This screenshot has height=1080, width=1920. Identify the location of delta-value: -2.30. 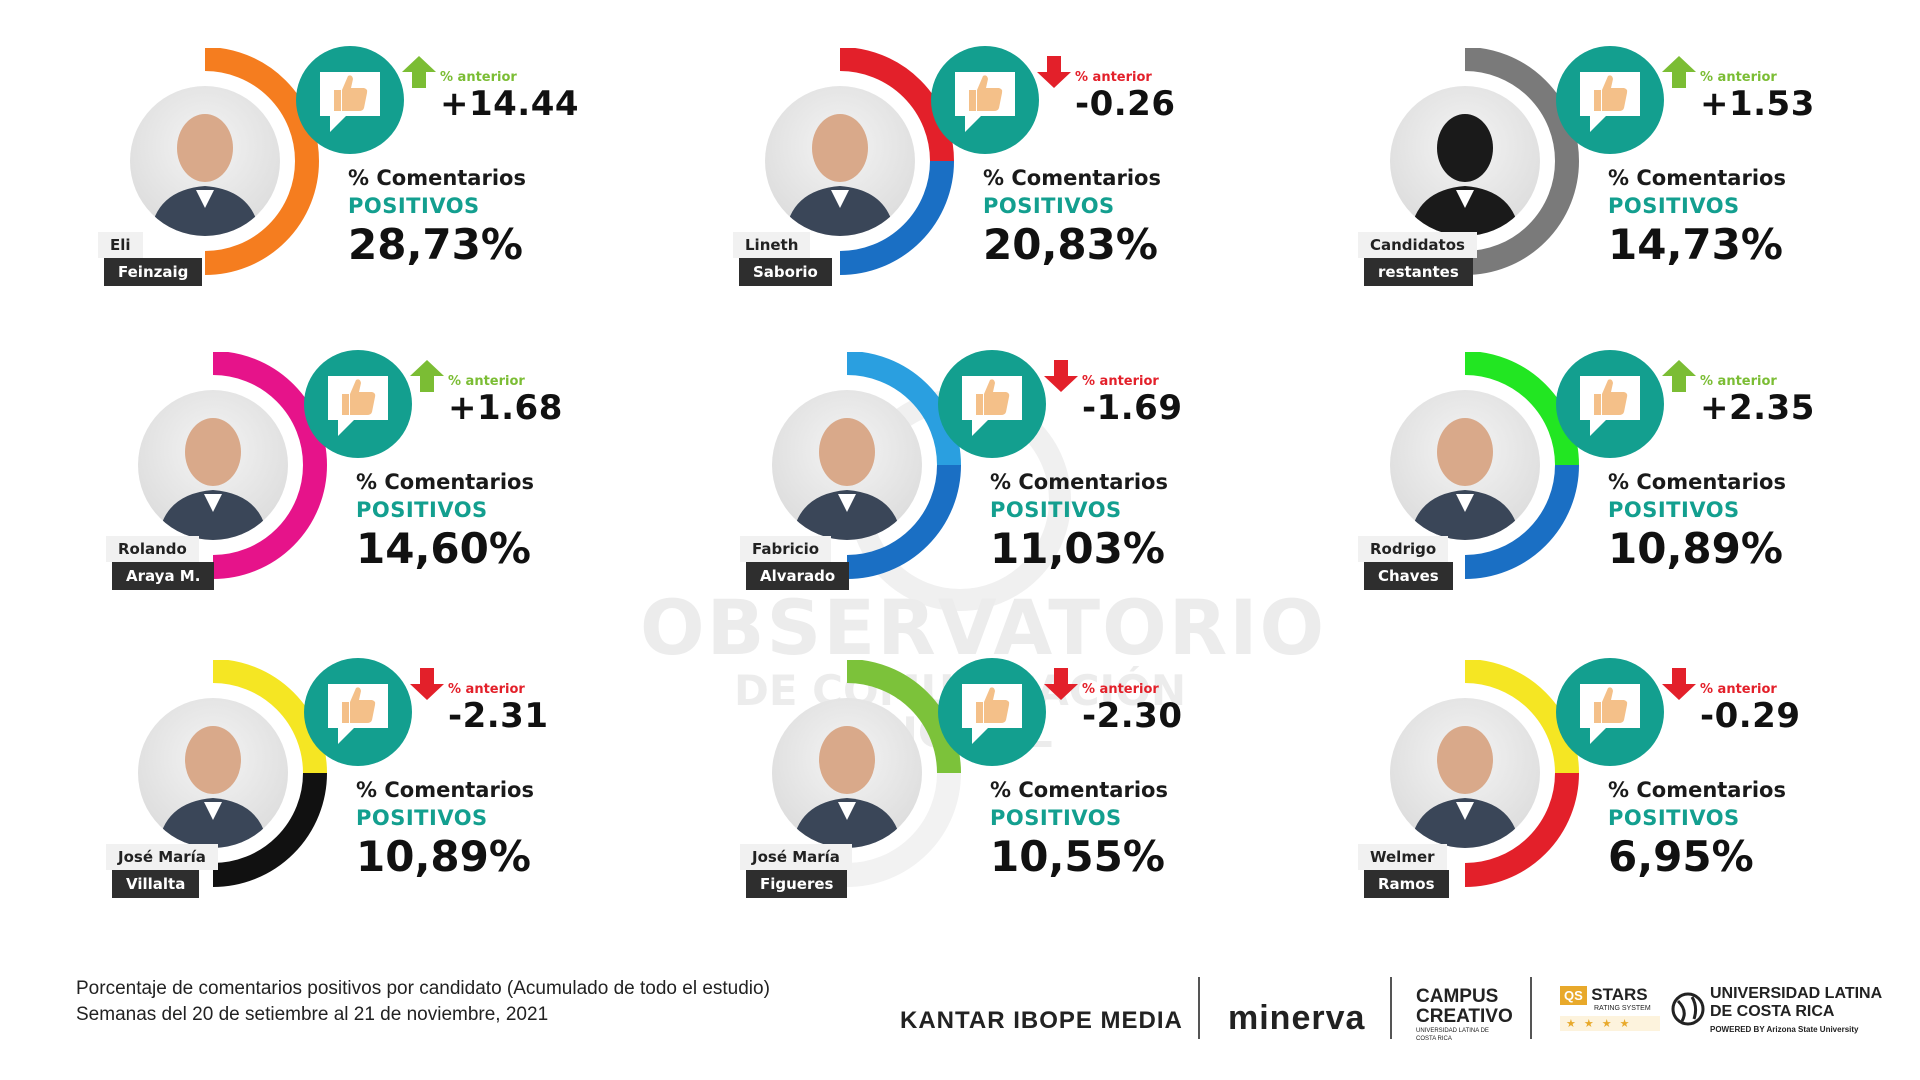
(1132, 716).